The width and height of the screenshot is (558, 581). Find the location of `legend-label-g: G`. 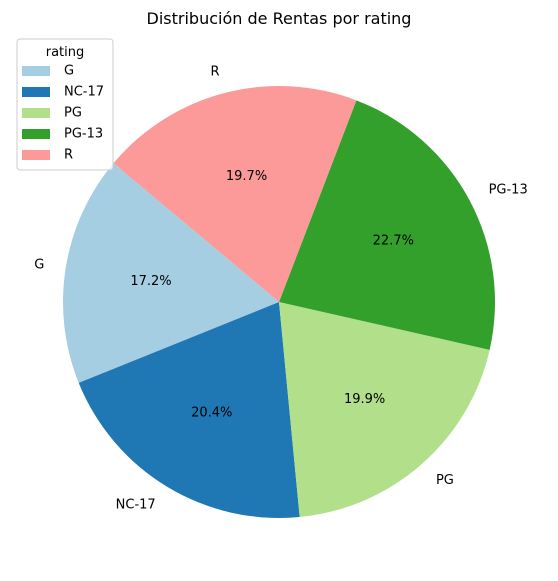

legend-label-g: G is located at coordinates (69, 71).